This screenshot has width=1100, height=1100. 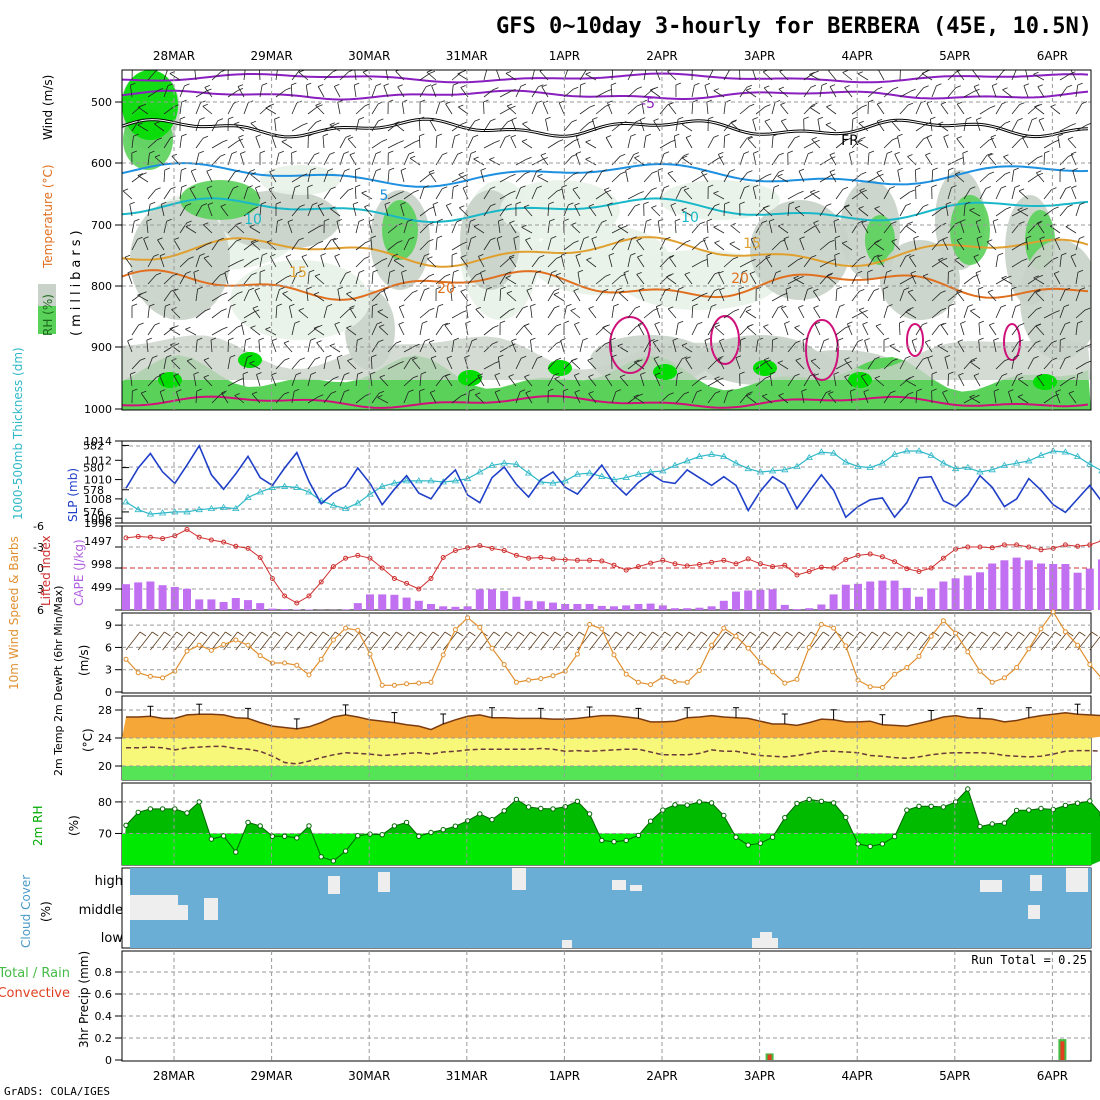 I want to click on cloud-cover-panel: high middle low Cloud Cover (%), so click(x=555, y=908).